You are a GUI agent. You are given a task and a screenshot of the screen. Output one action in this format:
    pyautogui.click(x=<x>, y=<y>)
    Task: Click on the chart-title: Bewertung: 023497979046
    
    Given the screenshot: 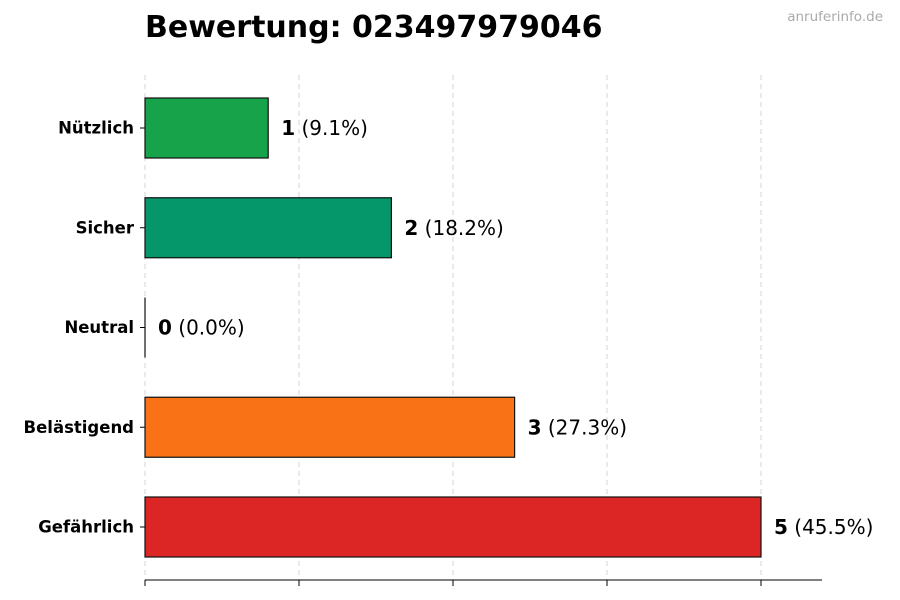 What is the action you would take?
    pyautogui.click(x=374, y=27)
    